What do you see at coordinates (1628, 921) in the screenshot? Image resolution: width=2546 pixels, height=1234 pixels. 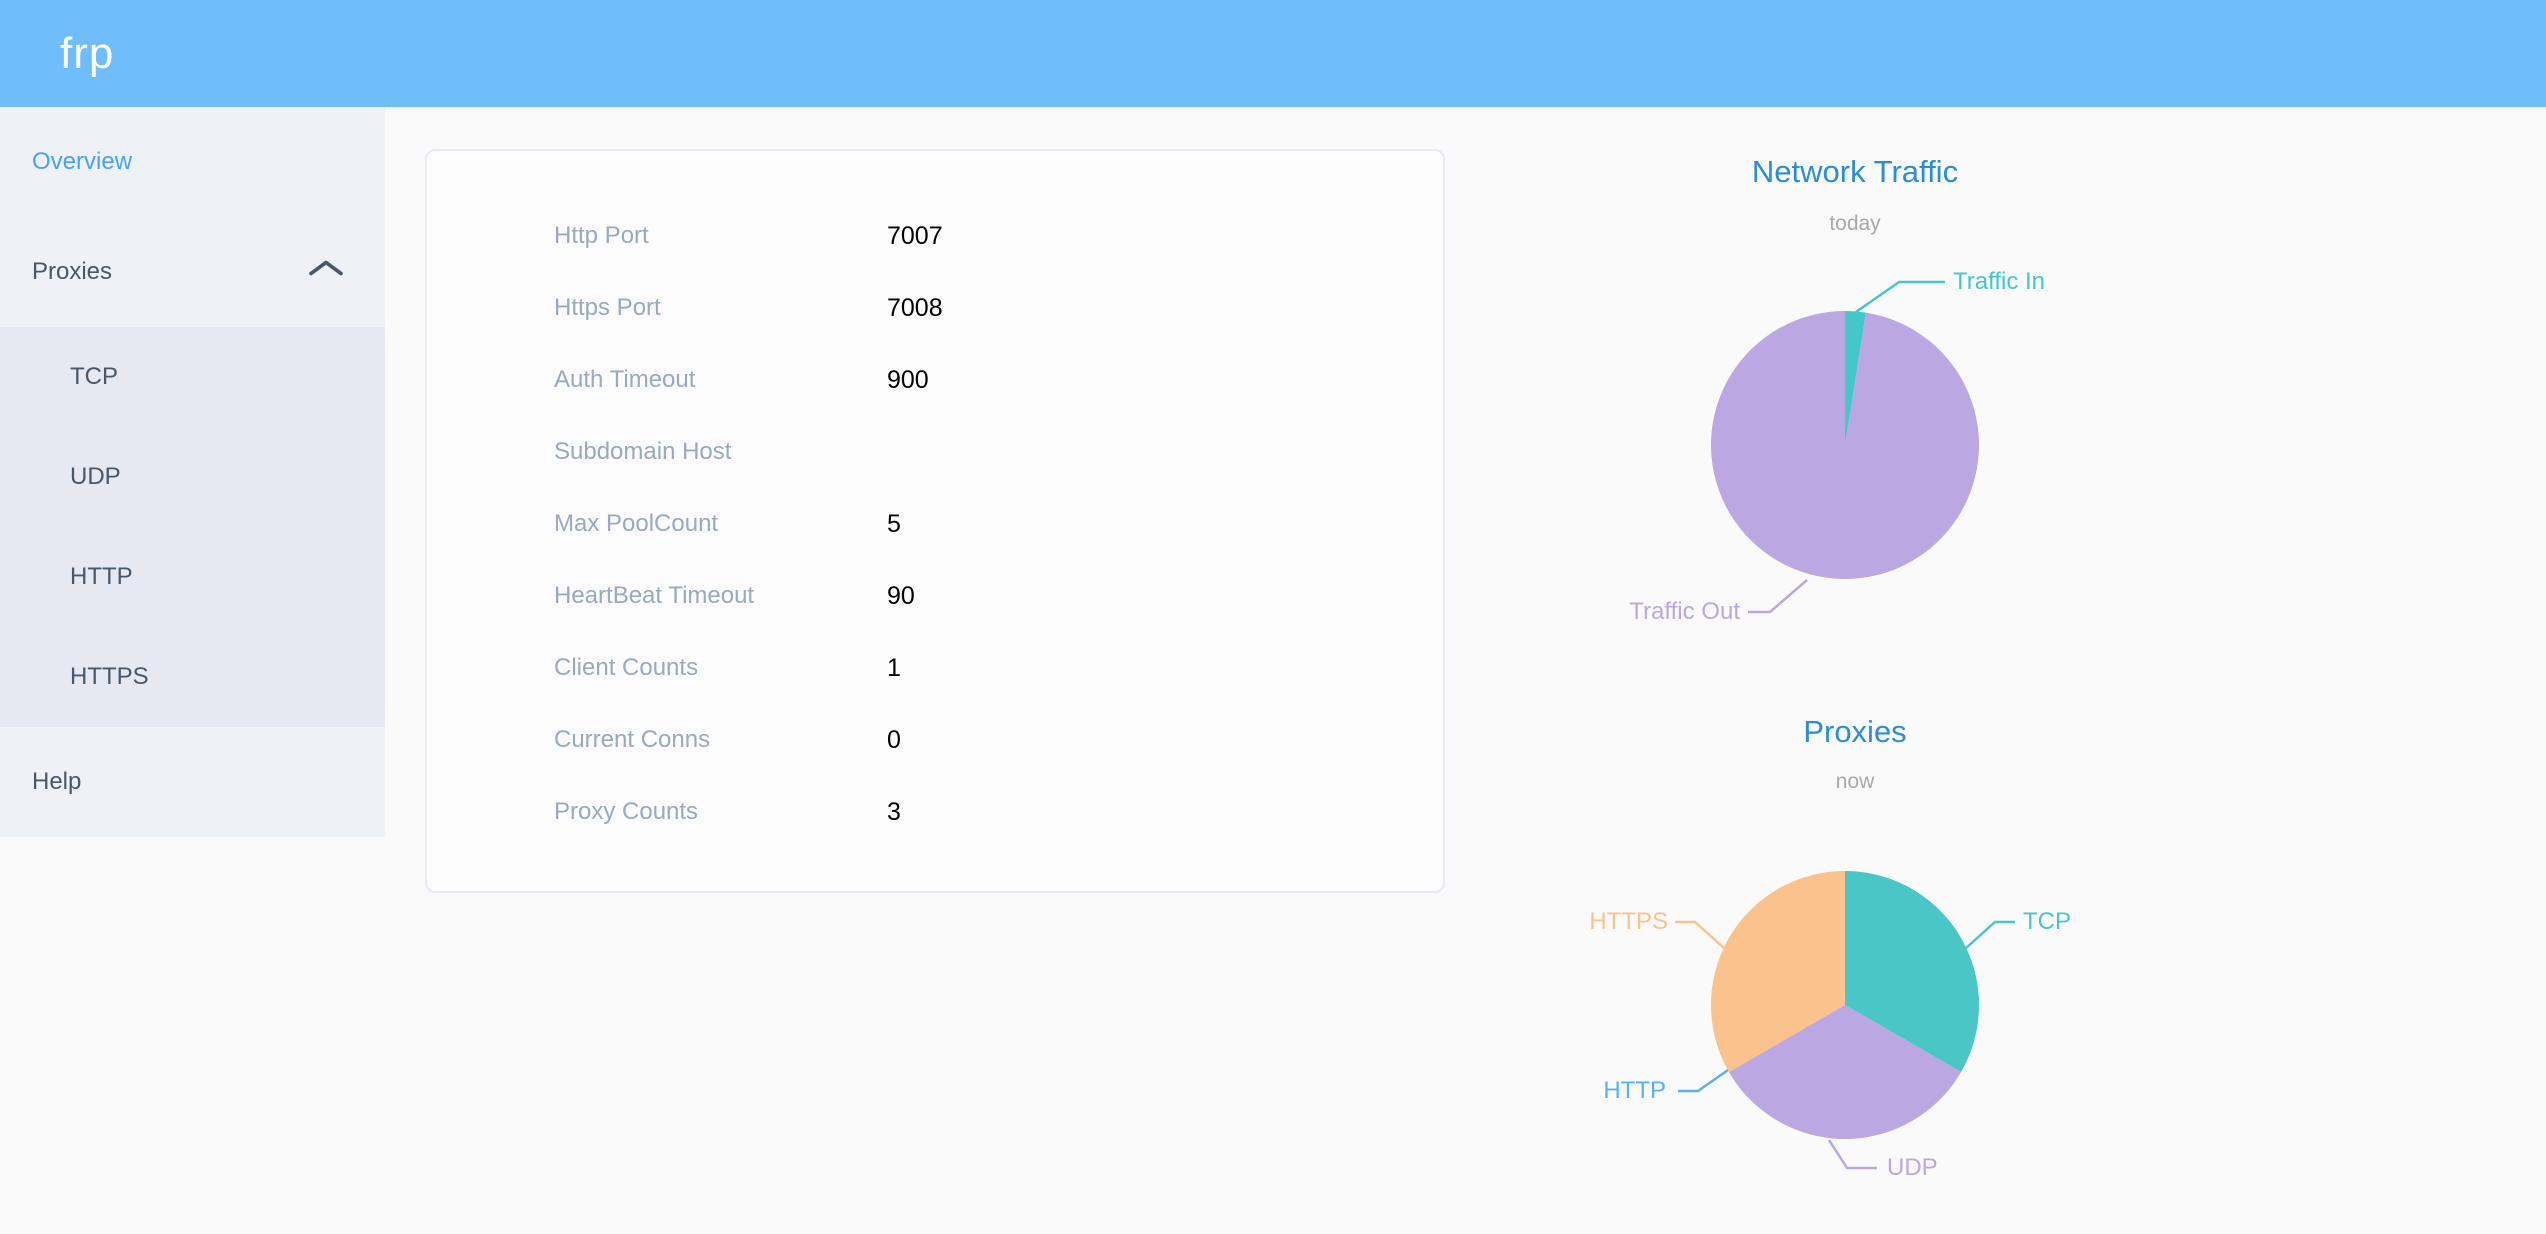 I see `https-slice-label: HTTPS` at bounding box center [1628, 921].